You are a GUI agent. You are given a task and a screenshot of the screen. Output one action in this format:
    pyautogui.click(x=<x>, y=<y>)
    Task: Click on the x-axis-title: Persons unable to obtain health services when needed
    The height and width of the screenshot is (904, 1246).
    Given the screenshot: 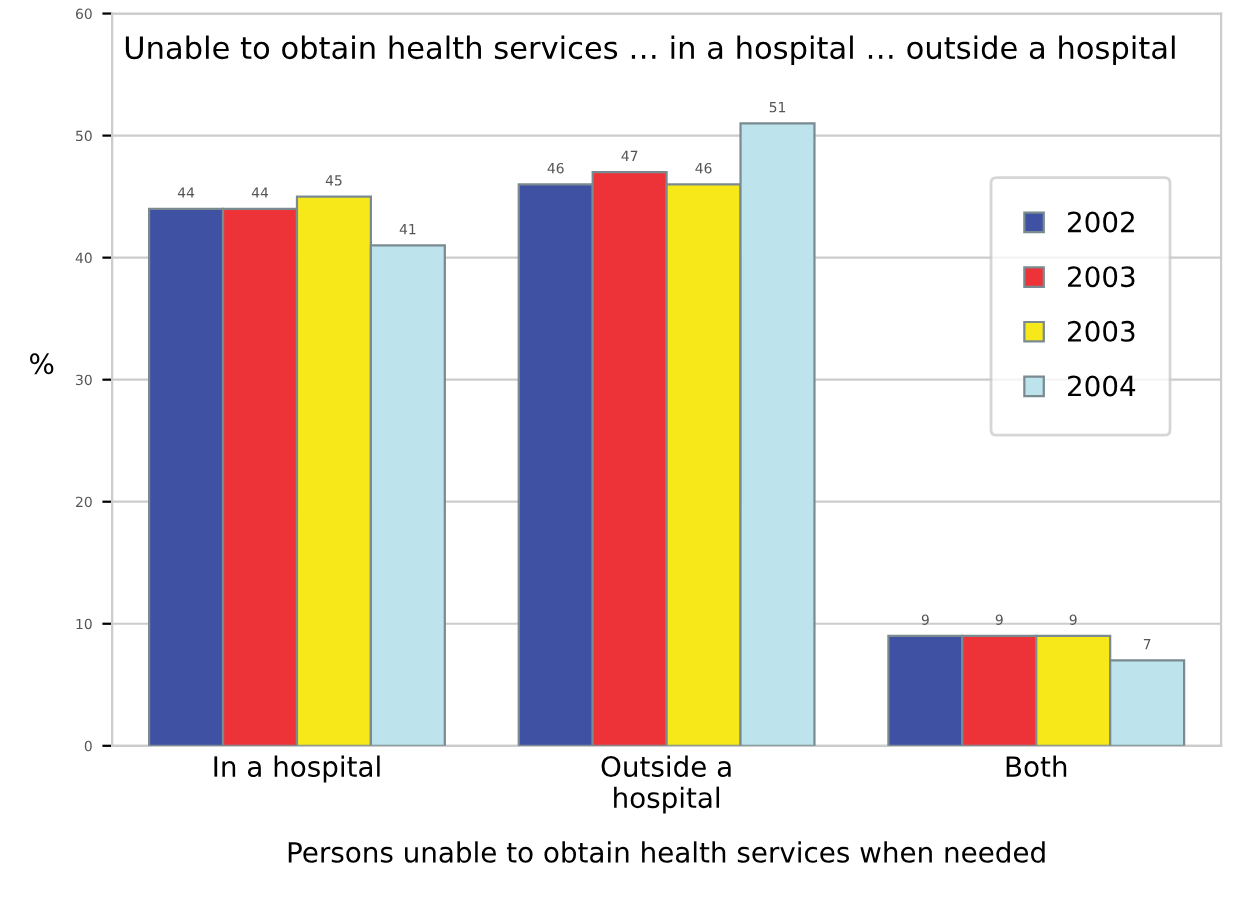 What is the action you would take?
    pyautogui.click(x=666, y=852)
    